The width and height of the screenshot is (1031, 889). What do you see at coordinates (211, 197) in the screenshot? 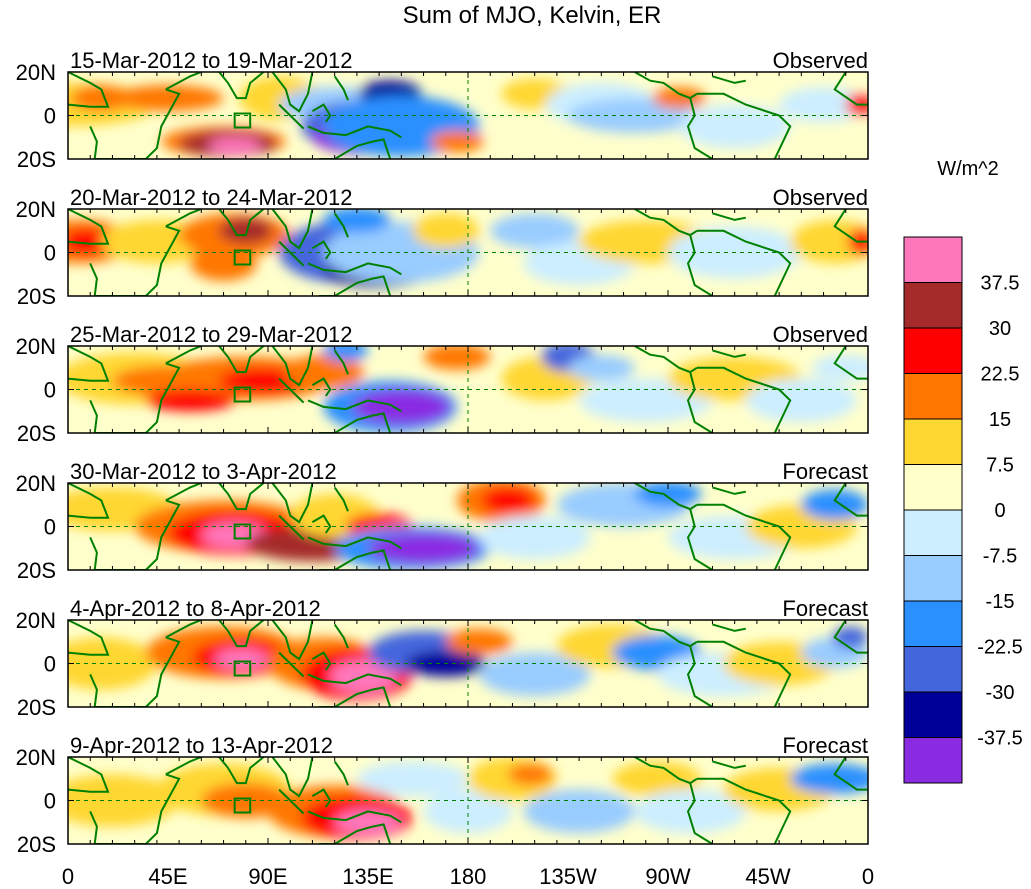
I see `panel-date-range: 20-Mar-2012 to 24-Mar-2012` at bounding box center [211, 197].